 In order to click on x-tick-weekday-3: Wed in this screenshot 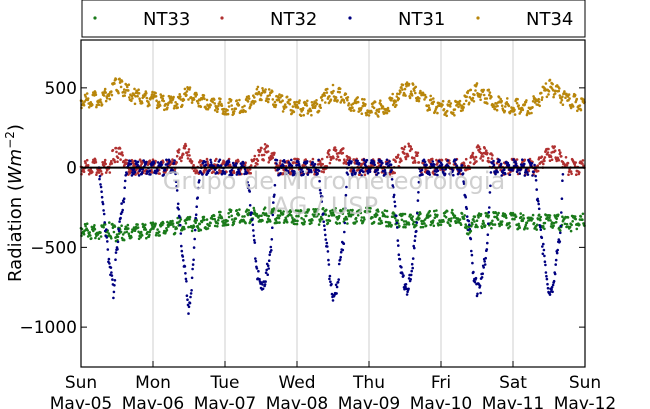, I will do `click(296, 383)`.